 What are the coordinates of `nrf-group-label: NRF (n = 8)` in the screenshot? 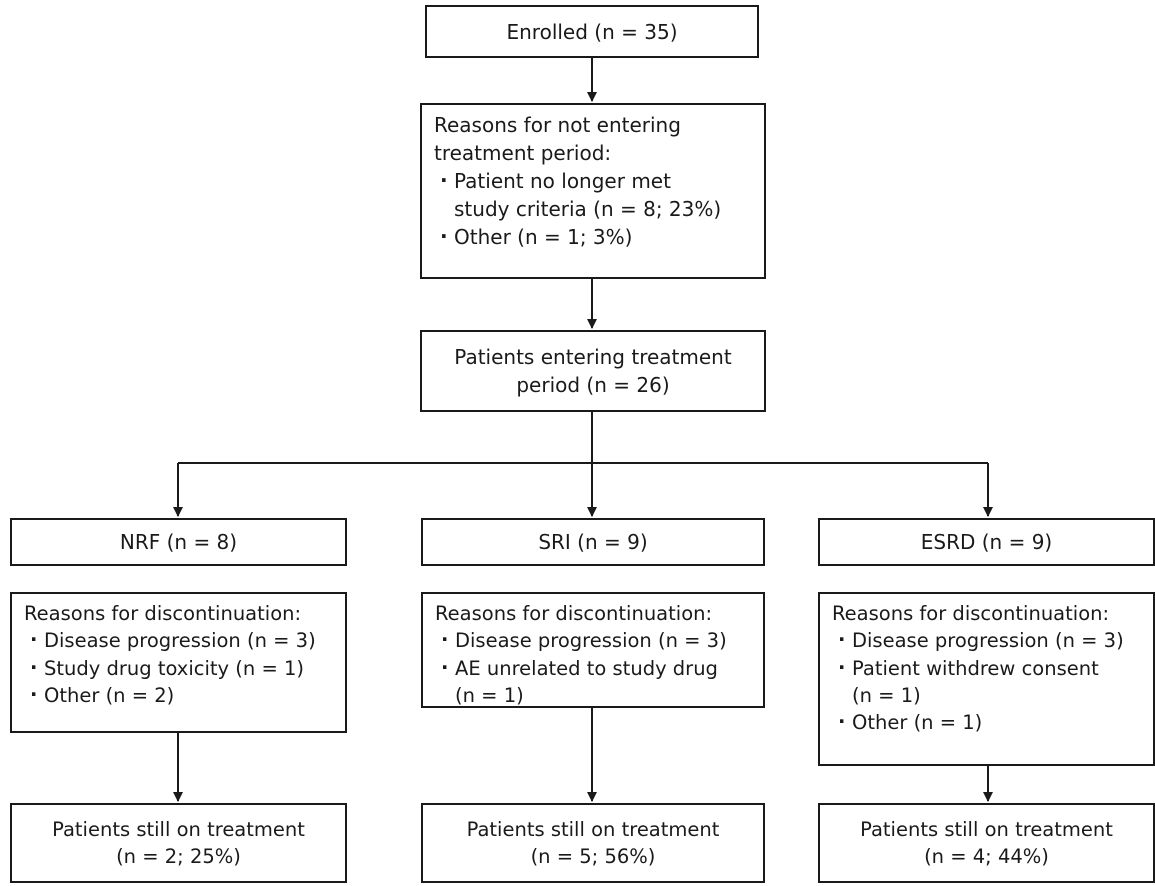 It's located at (178, 542).